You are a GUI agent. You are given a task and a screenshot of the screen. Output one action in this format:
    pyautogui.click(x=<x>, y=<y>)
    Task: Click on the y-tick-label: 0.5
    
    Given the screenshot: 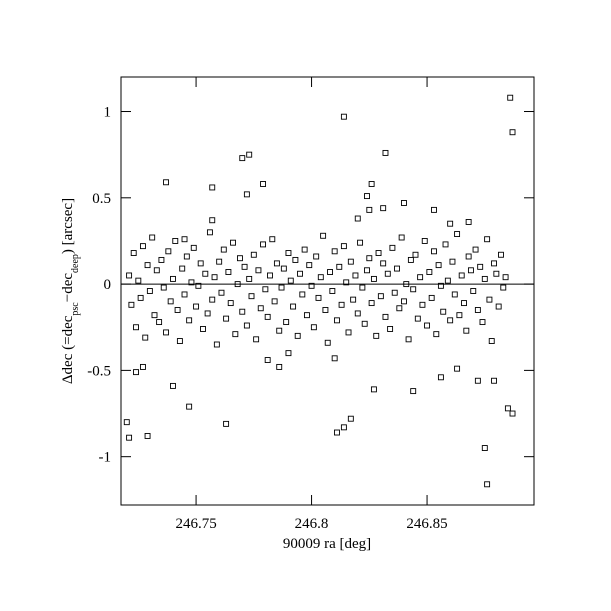 What is the action you would take?
    pyautogui.click(x=101, y=199)
    